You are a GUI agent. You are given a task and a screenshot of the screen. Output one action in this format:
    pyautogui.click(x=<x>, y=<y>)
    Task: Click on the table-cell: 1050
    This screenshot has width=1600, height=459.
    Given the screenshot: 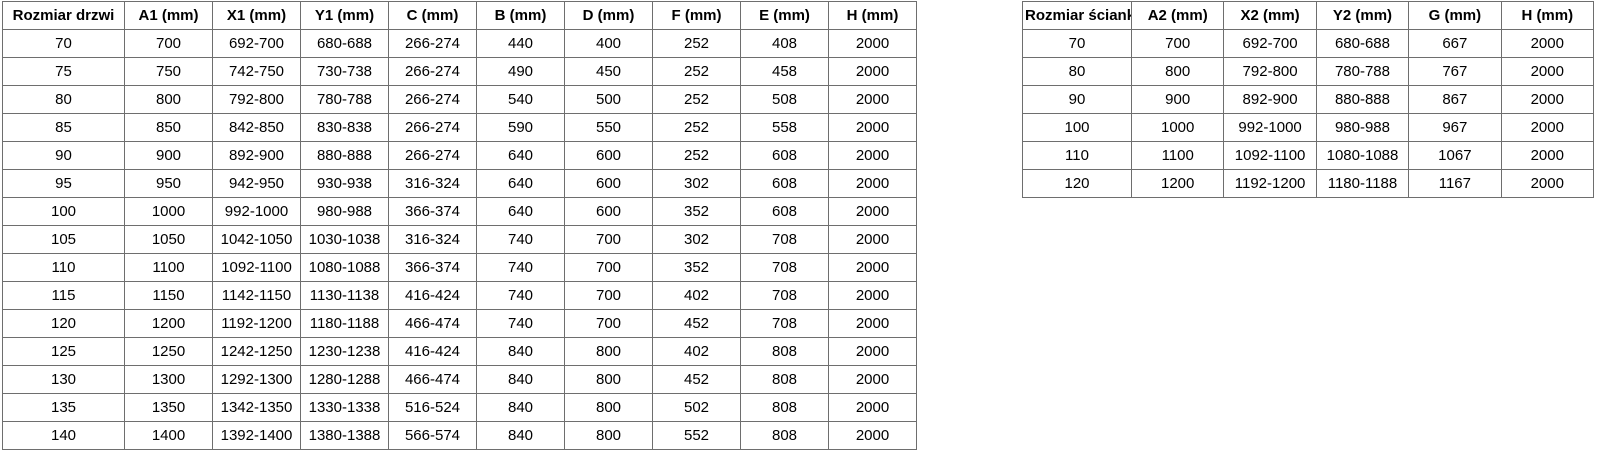 What is the action you would take?
    pyautogui.click(x=168, y=239)
    